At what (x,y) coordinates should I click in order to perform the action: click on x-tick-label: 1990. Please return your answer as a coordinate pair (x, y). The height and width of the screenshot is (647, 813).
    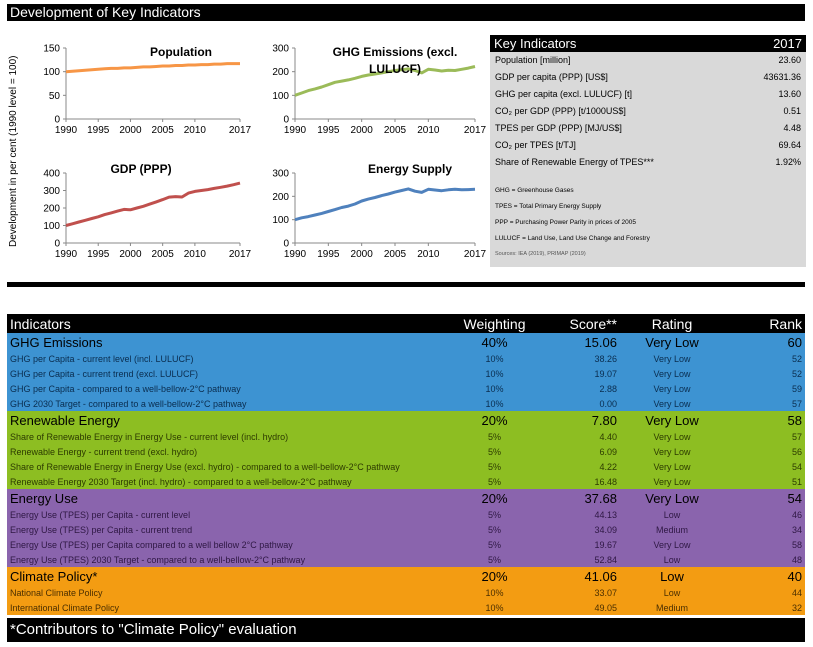
    Looking at the image, I should click on (66, 254).